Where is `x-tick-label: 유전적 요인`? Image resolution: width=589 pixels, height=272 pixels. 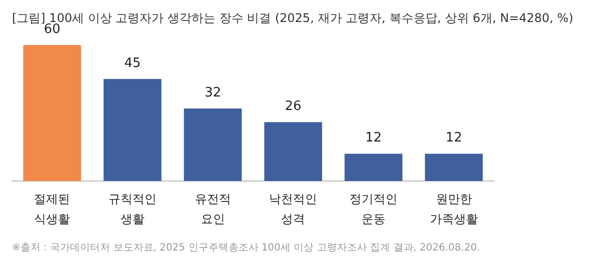 x-tick-label: 유전적 요인 is located at coordinates (212, 209).